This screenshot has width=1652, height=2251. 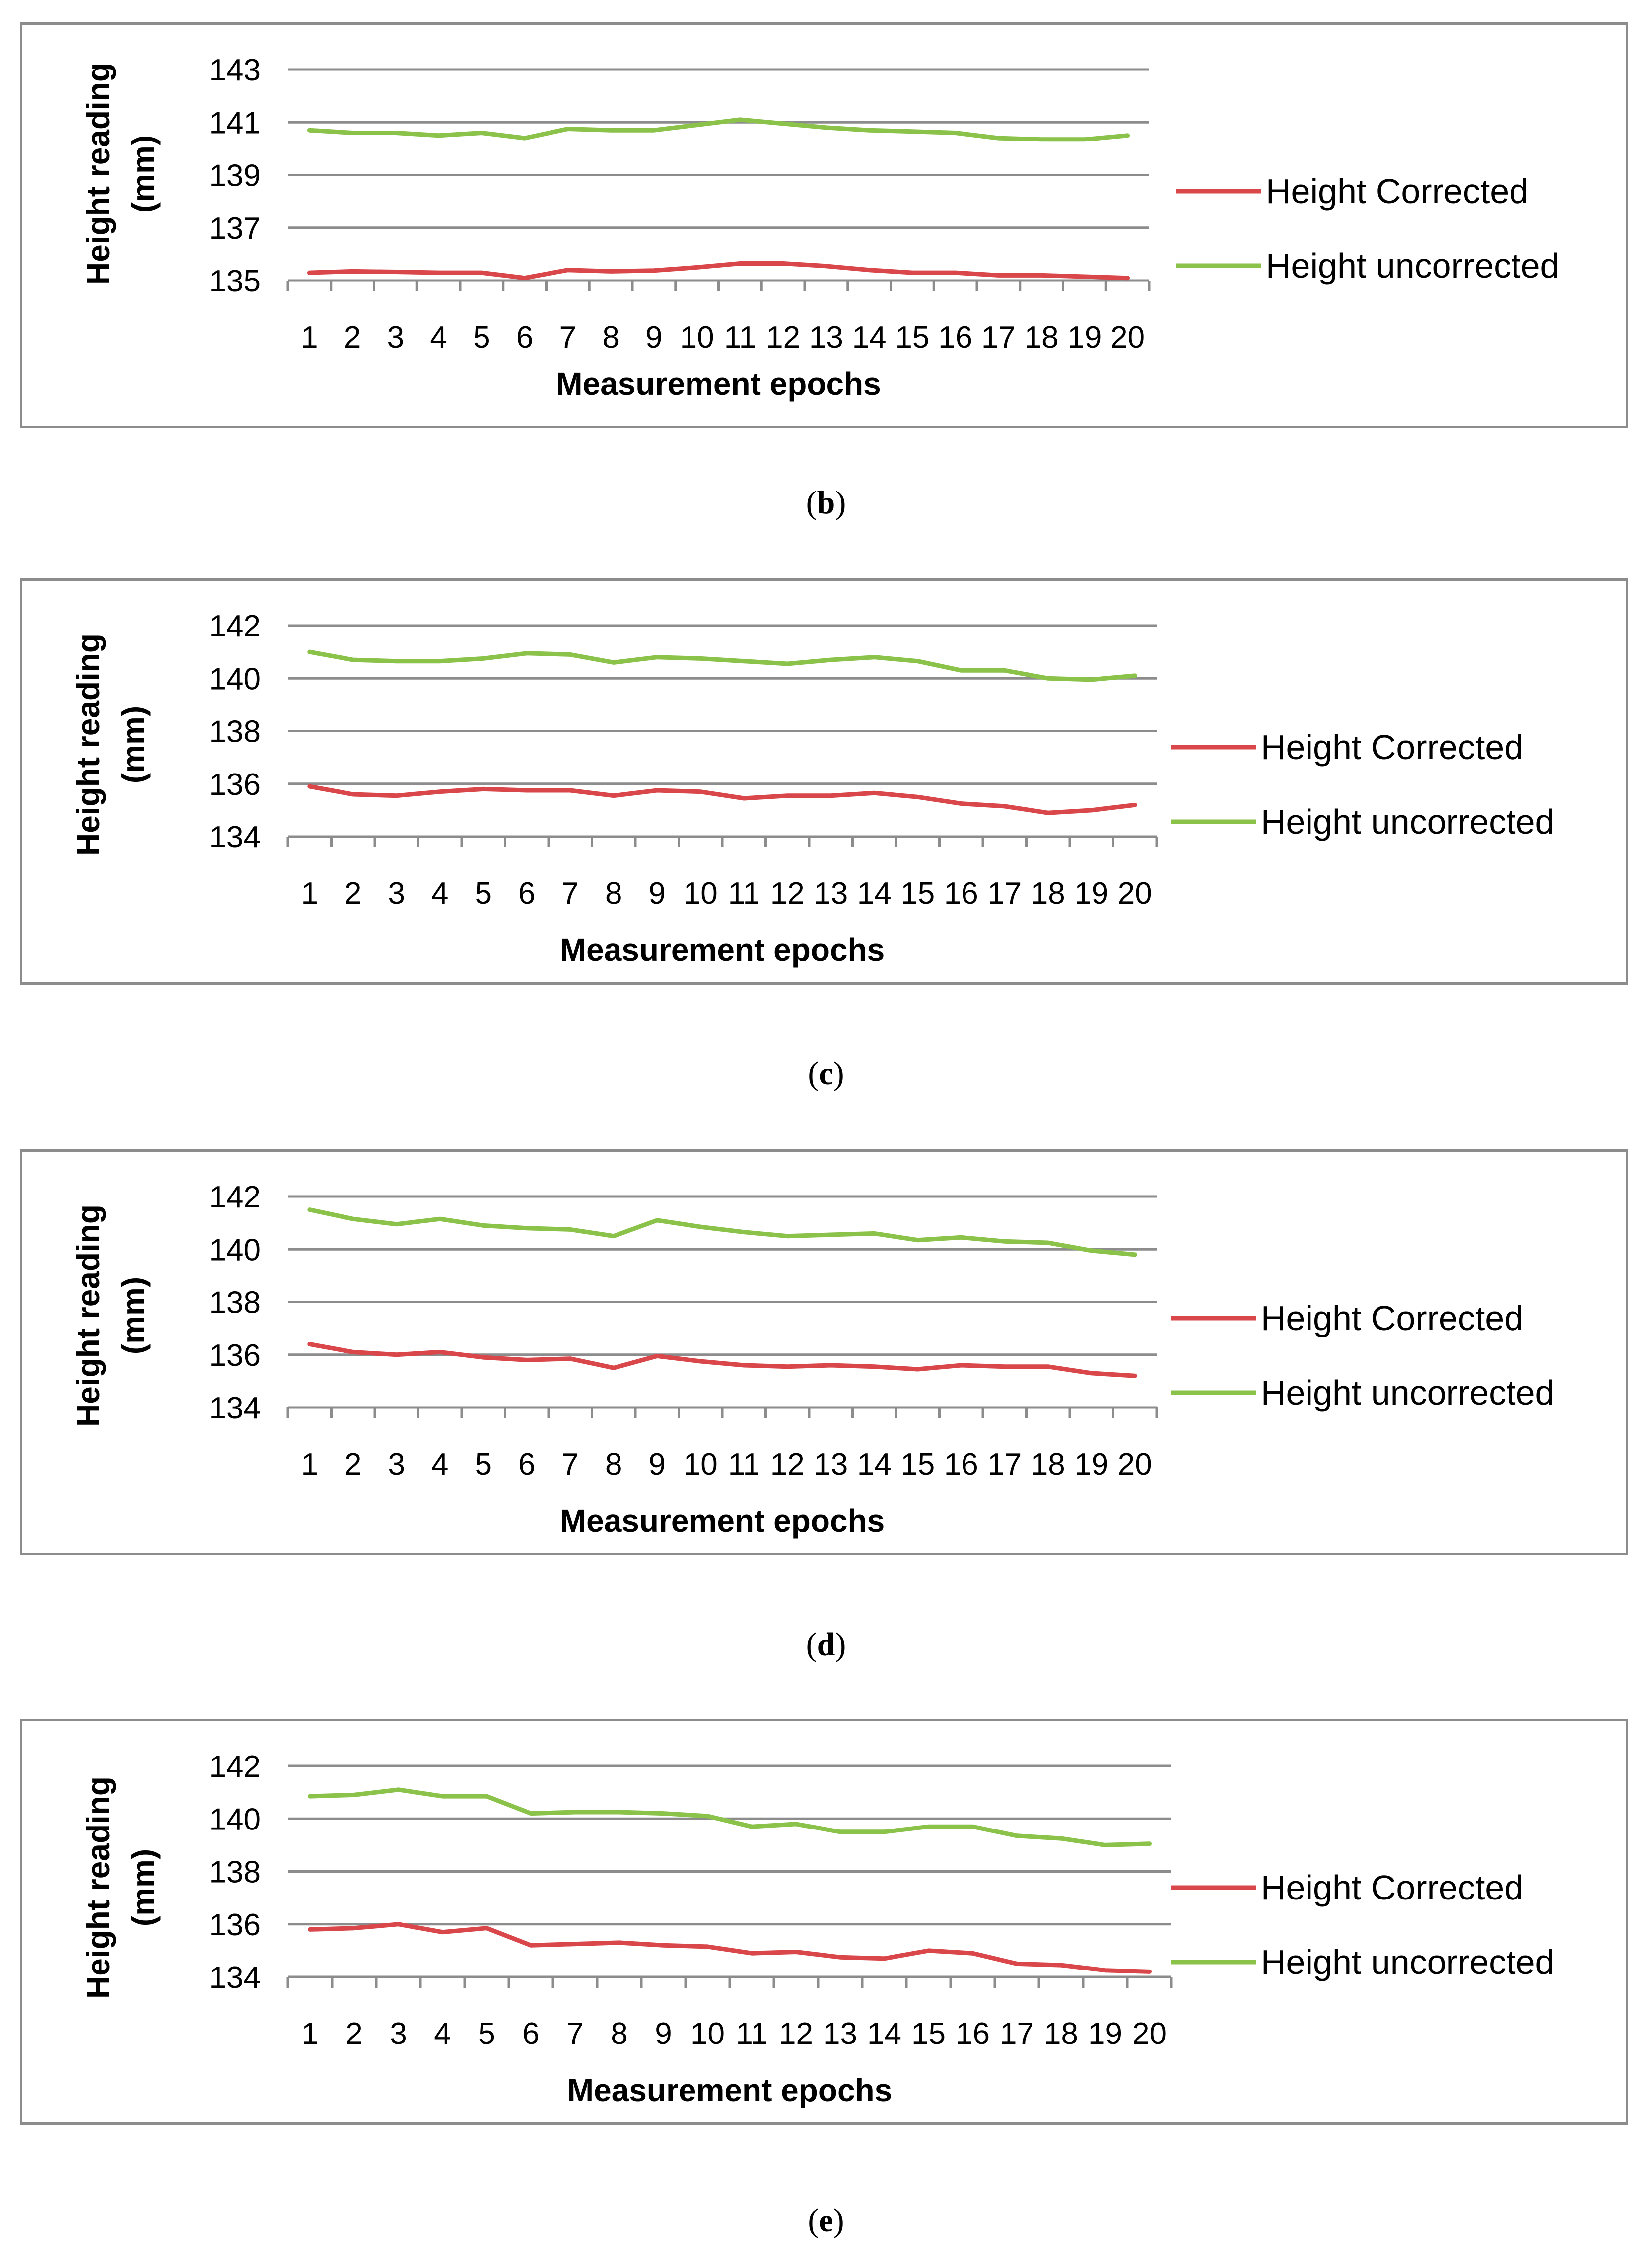 I want to click on caption-letter: d, so click(x=826, y=1644).